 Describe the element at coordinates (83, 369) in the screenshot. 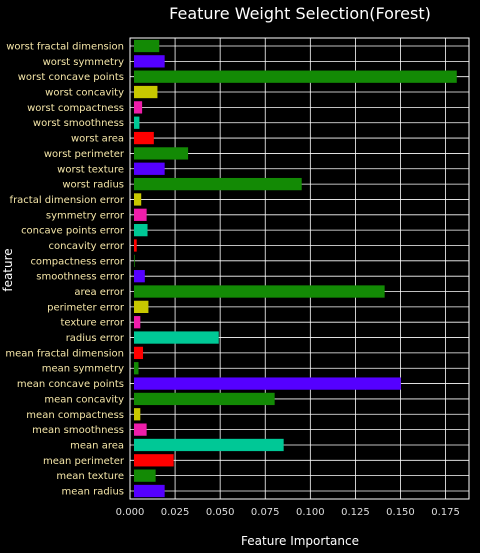

I see `category-label: mean symmetry` at that location.